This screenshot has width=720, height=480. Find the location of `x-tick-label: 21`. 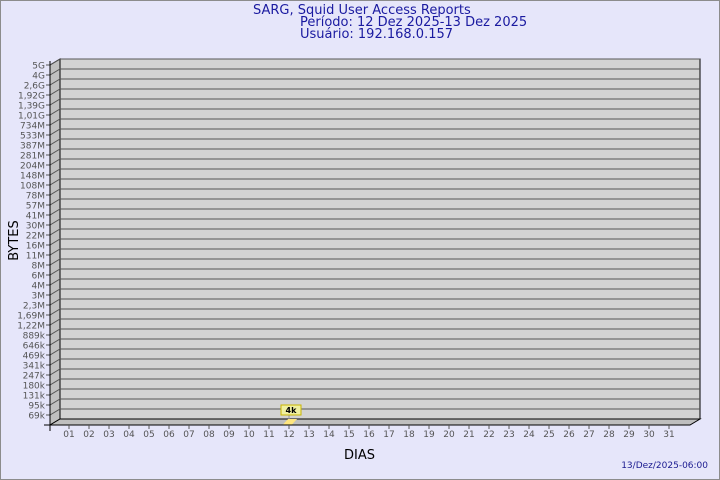

x-tick-label: 21 is located at coordinates (468, 435).